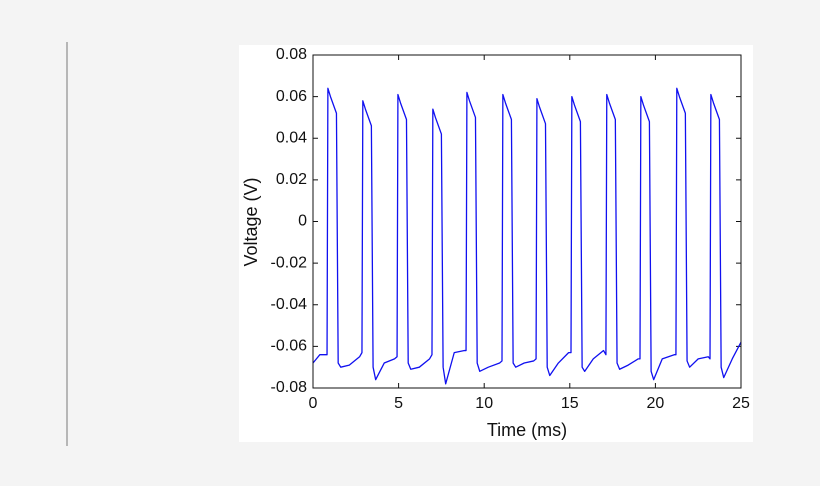 This screenshot has height=486, width=820. What do you see at coordinates (302, 221) in the screenshot?
I see `y-tick-label: 0` at bounding box center [302, 221].